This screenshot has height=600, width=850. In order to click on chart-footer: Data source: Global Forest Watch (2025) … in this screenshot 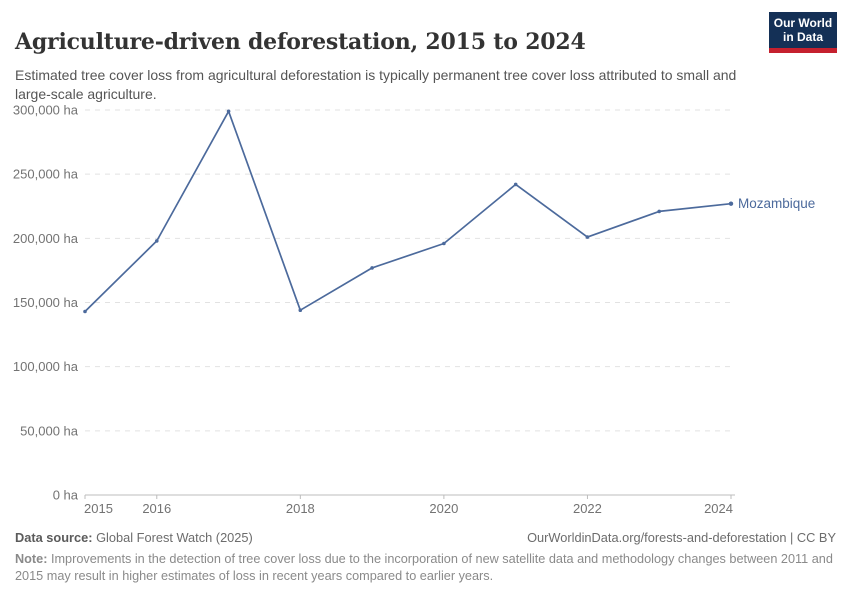, I will do `click(425, 557)`.